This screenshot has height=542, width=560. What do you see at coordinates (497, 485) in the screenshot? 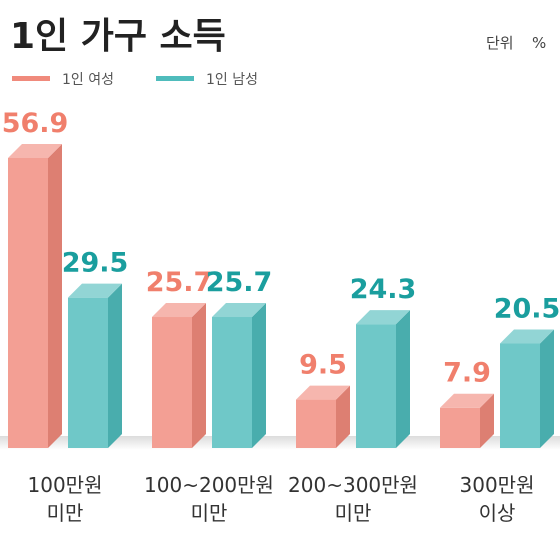
I see `category-label-4-line-1: 300만원` at bounding box center [497, 485].